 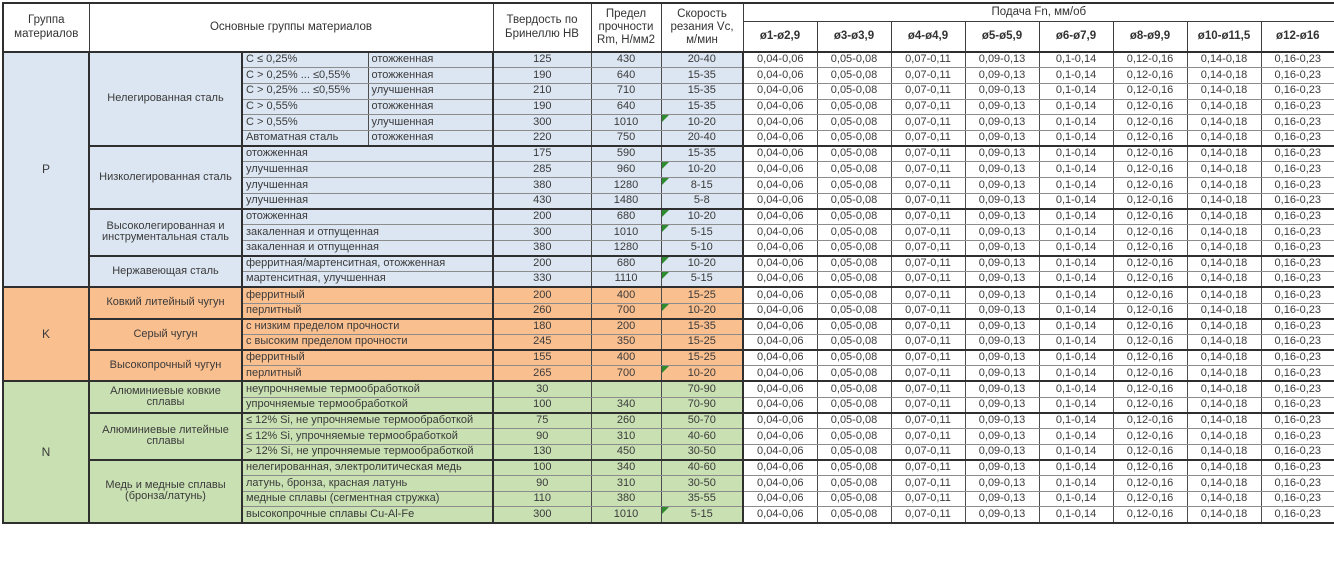 What do you see at coordinates (702, 122) in the screenshot?
I see `cutting-speed-cell: 10-20` at bounding box center [702, 122].